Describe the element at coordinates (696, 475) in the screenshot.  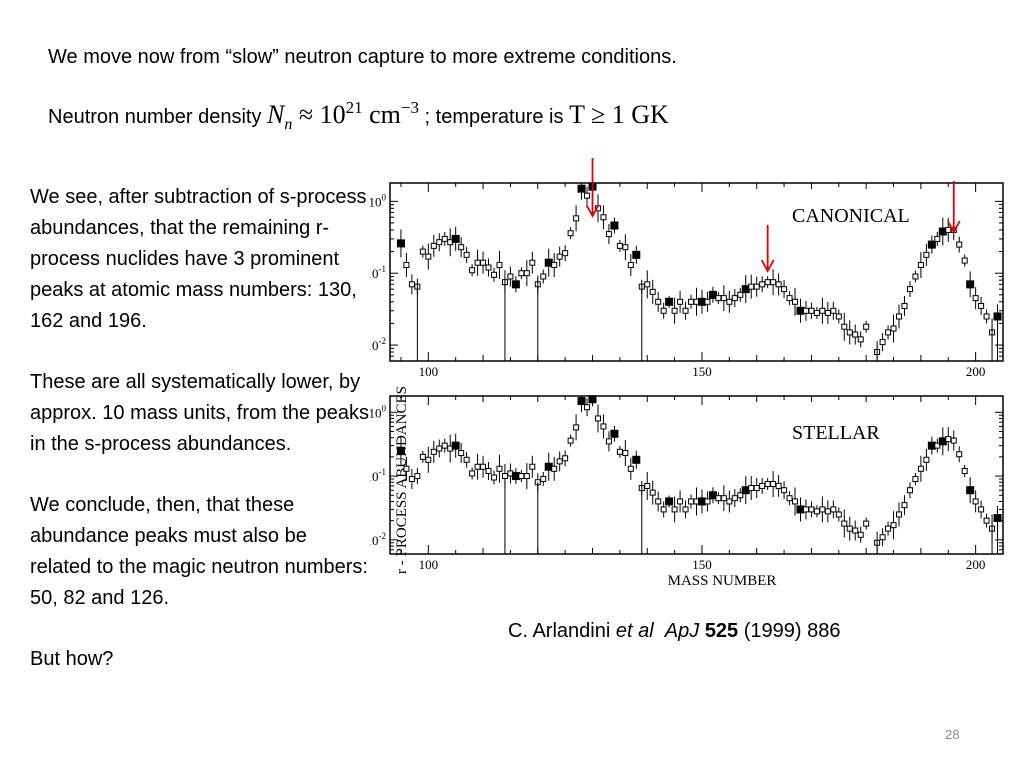
I see `plot-frame` at that location.